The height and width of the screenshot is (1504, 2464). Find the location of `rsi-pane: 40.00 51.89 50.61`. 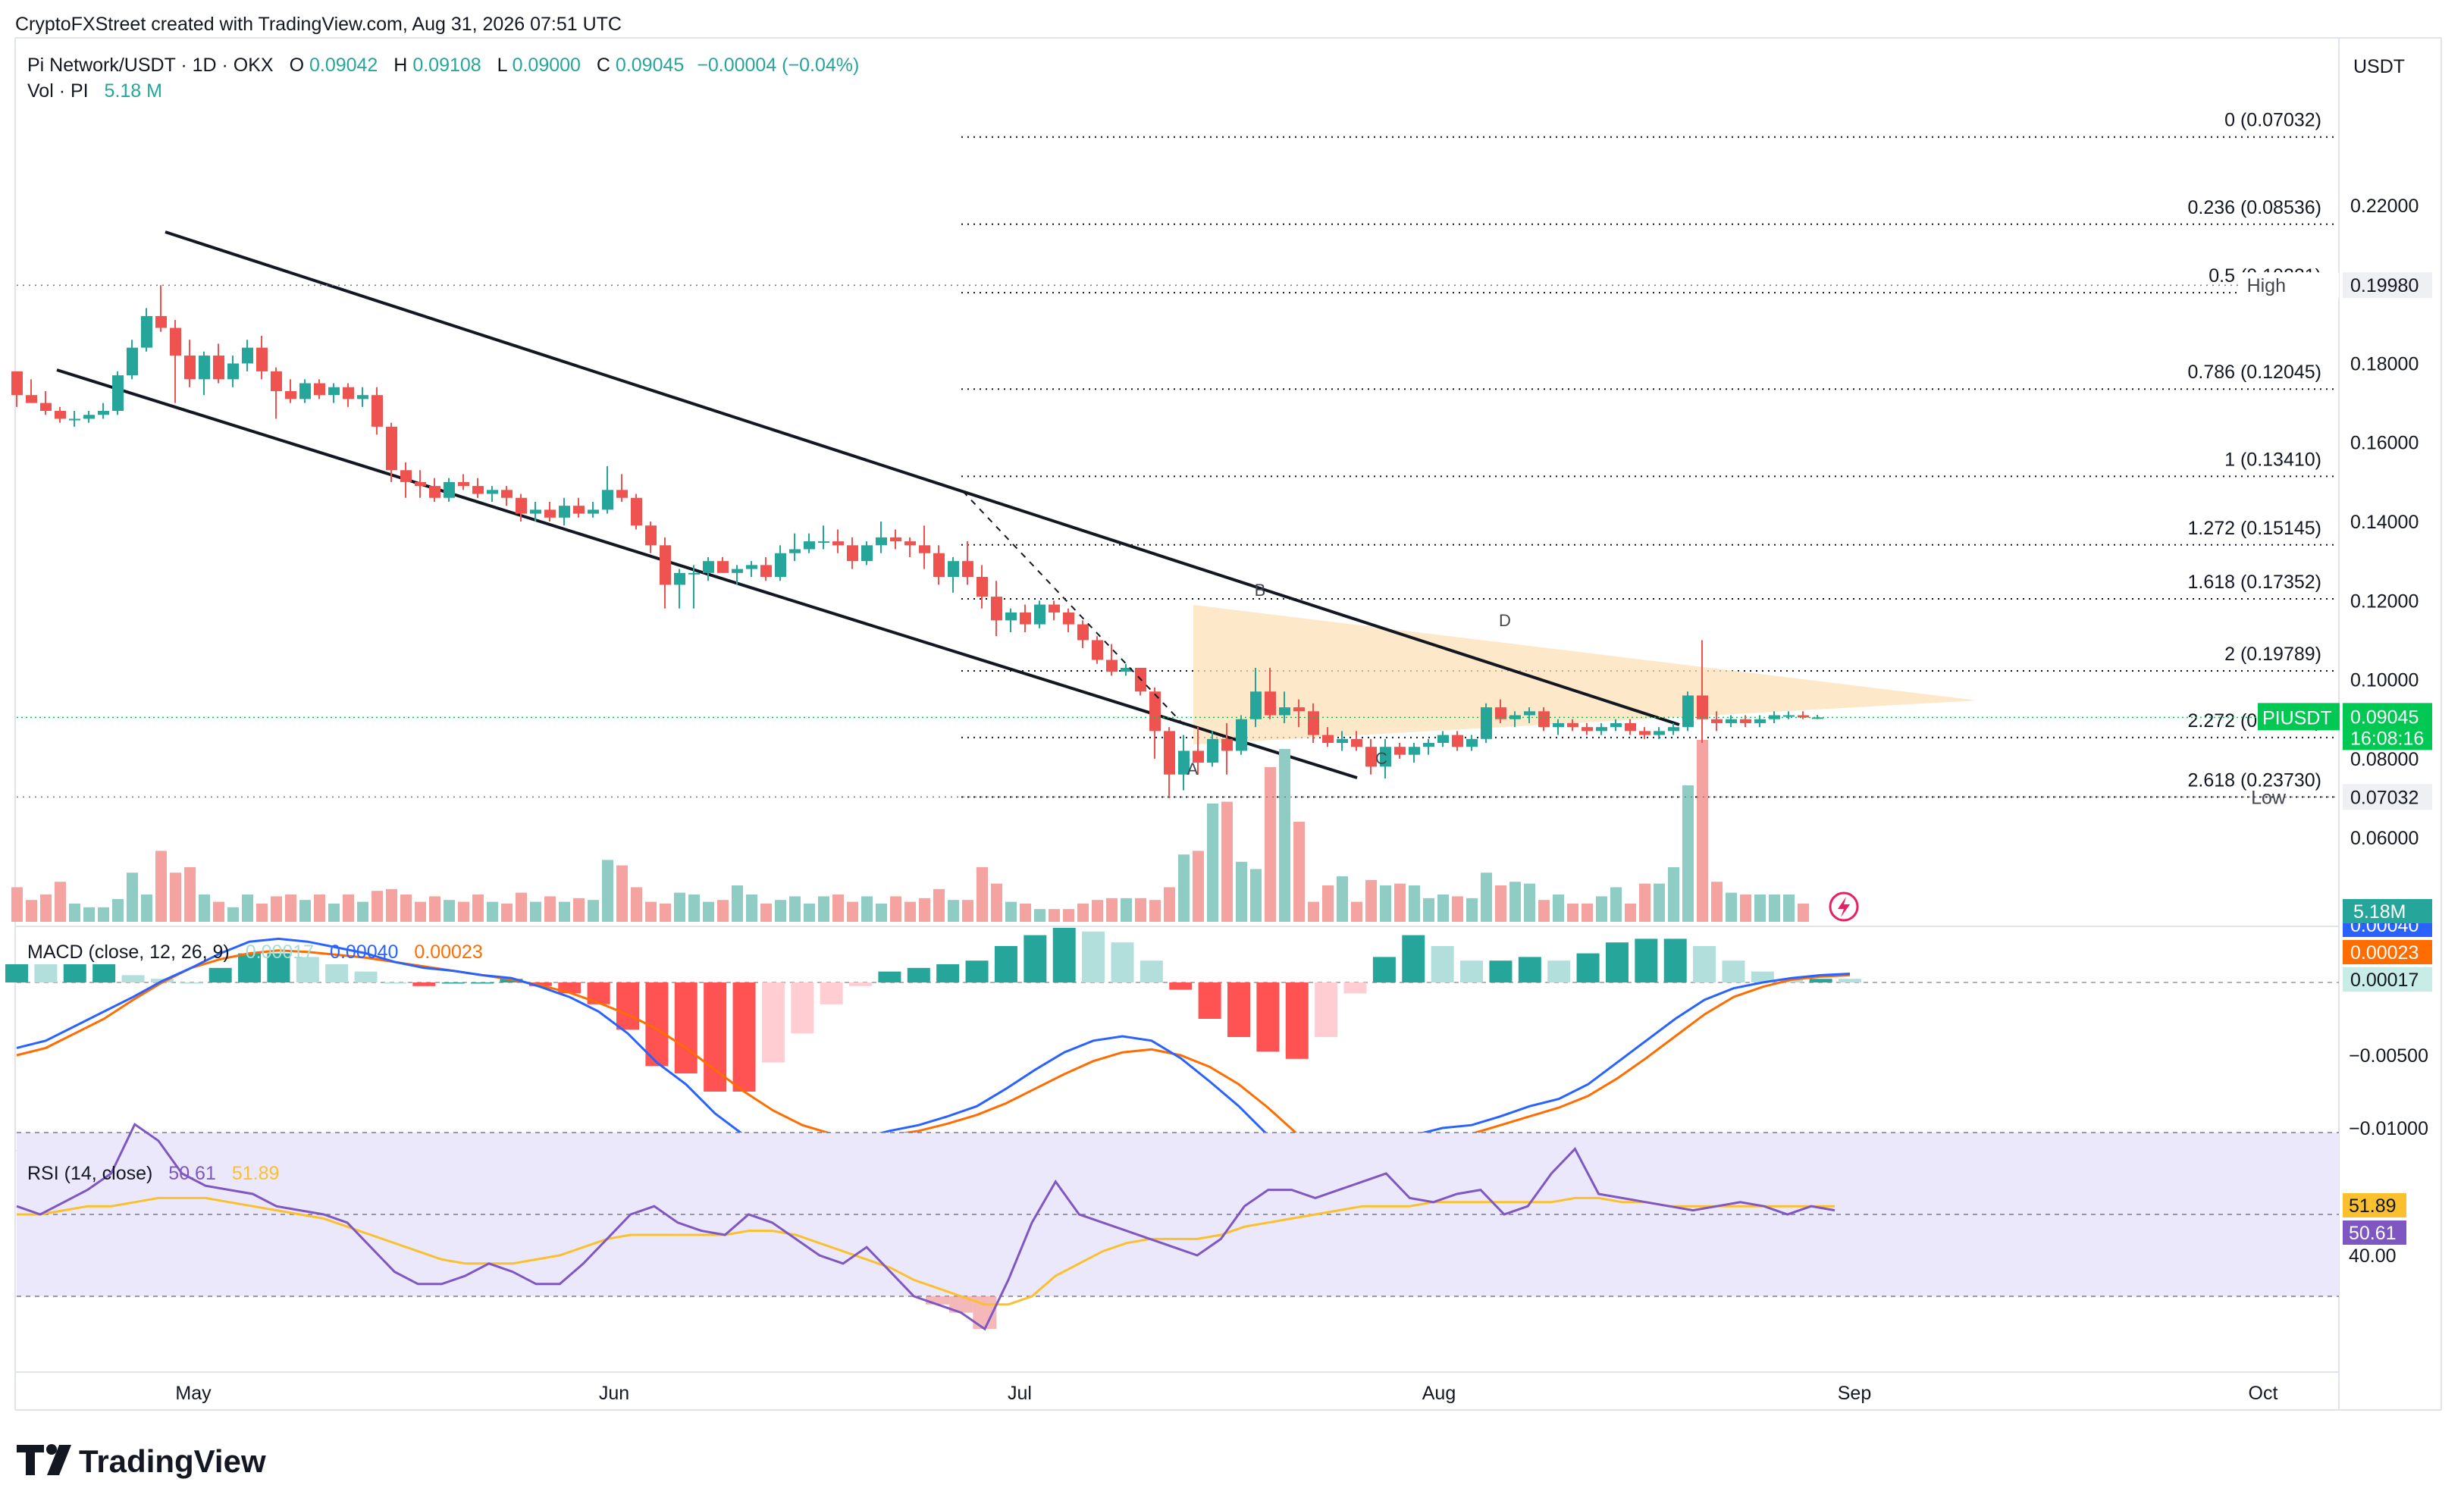

rsi-pane: 40.00 51.89 50.61 is located at coordinates (1211, 1226).